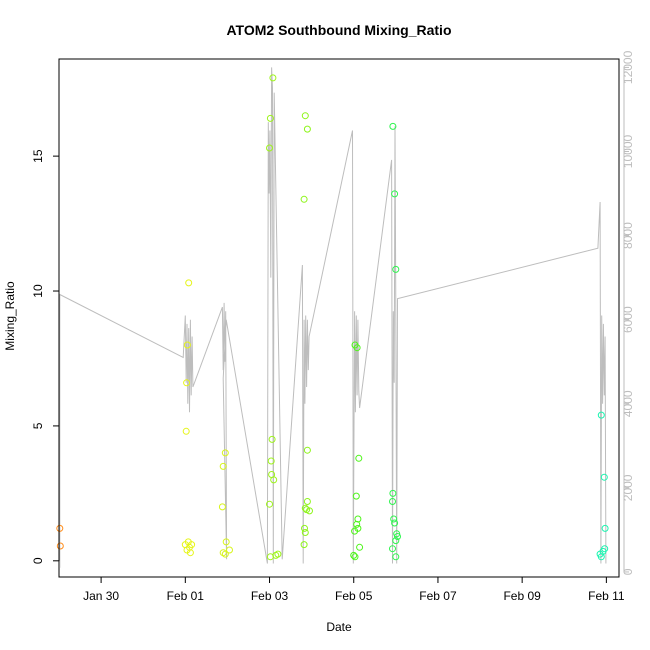  I want to click on y-tick-label: 10, so click(38, 291).